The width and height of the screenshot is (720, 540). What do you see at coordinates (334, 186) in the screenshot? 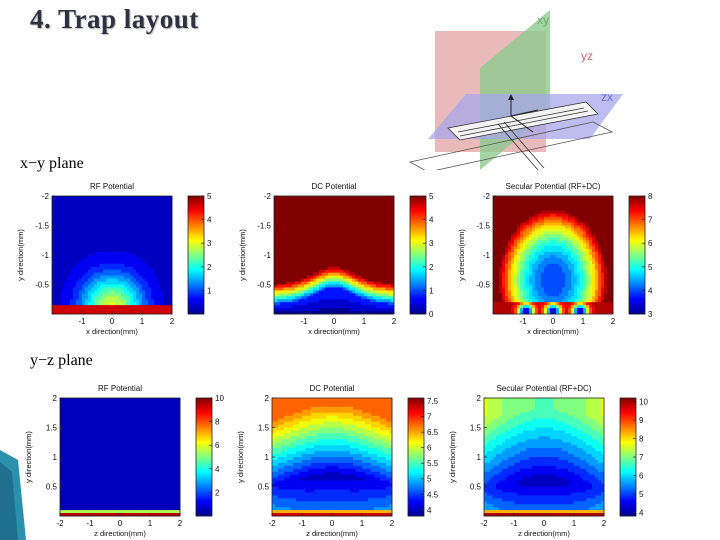
I see `plot-title: DC Potential` at bounding box center [334, 186].